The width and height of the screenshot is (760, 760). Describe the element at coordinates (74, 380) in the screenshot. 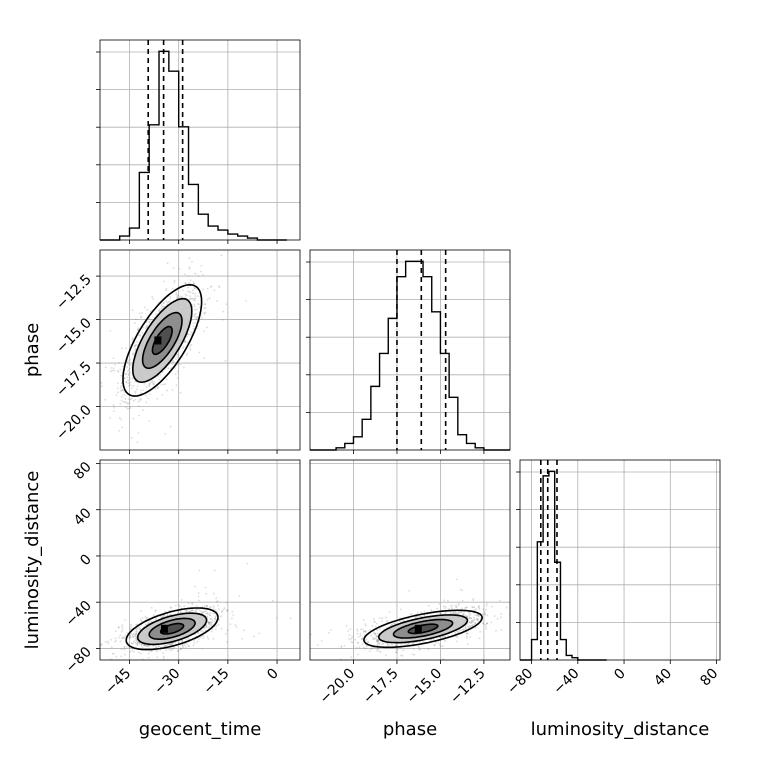

I see `y-tick-label-phase: −17.5` at that location.